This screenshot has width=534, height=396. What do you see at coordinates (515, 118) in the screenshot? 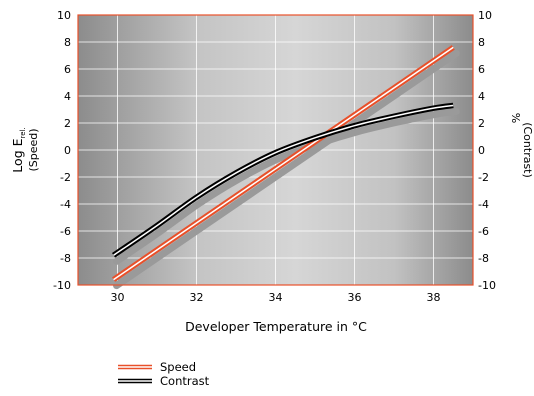
I see `y-axis-right-title: %` at bounding box center [515, 118].